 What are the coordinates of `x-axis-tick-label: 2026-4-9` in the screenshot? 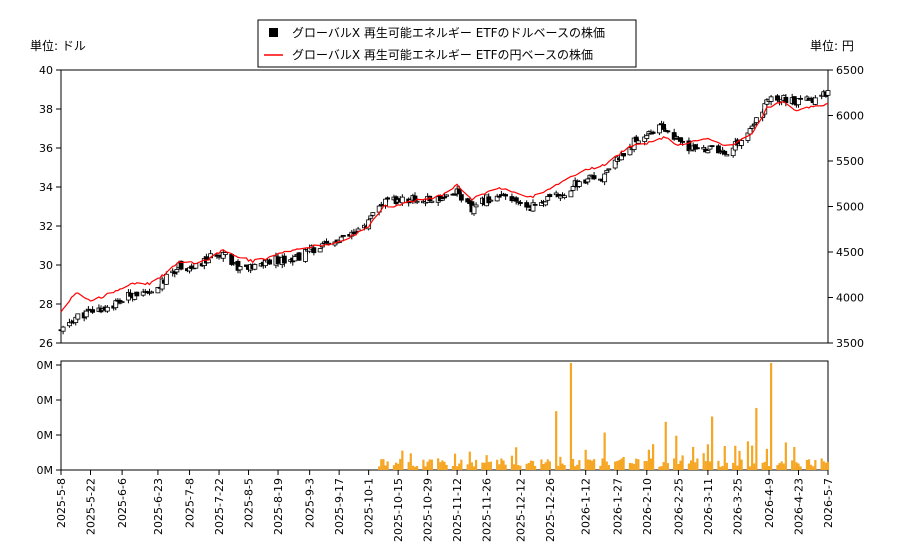 It's located at (769, 503).